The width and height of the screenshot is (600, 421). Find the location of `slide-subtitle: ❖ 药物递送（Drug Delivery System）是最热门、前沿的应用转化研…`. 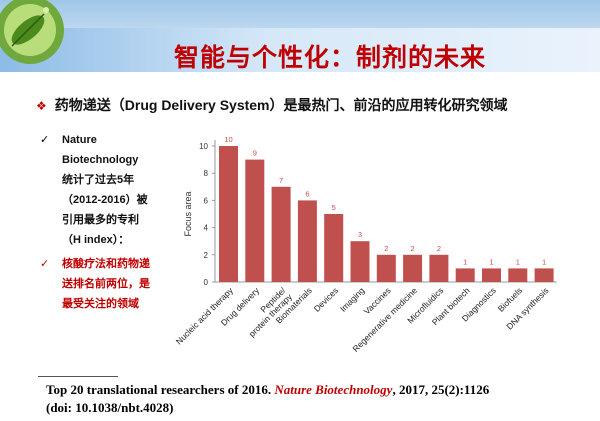

slide-subtitle: ❖ 药物递送（Drug Delivery System）是最热门、前沿的应用转化研… is located at coordinates (272, 105).